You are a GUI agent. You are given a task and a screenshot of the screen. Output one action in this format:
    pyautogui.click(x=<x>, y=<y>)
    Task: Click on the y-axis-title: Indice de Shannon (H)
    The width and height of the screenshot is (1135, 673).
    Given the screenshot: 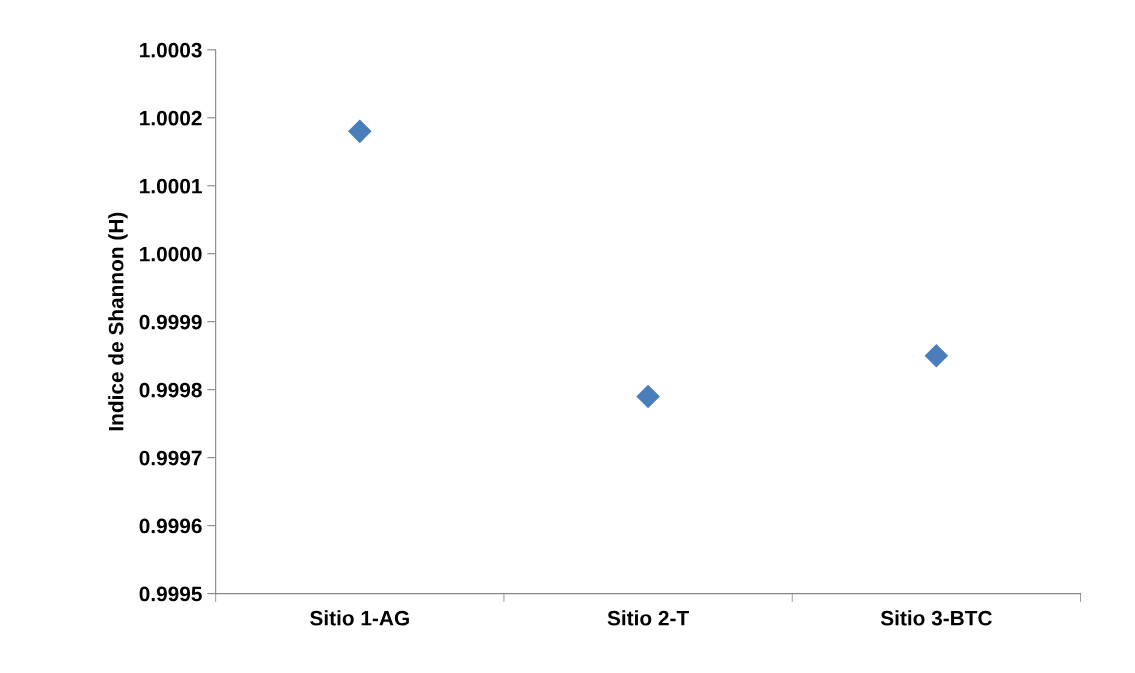 What is the action you would take?
    pyautogui.click(x=118, y=321)
    